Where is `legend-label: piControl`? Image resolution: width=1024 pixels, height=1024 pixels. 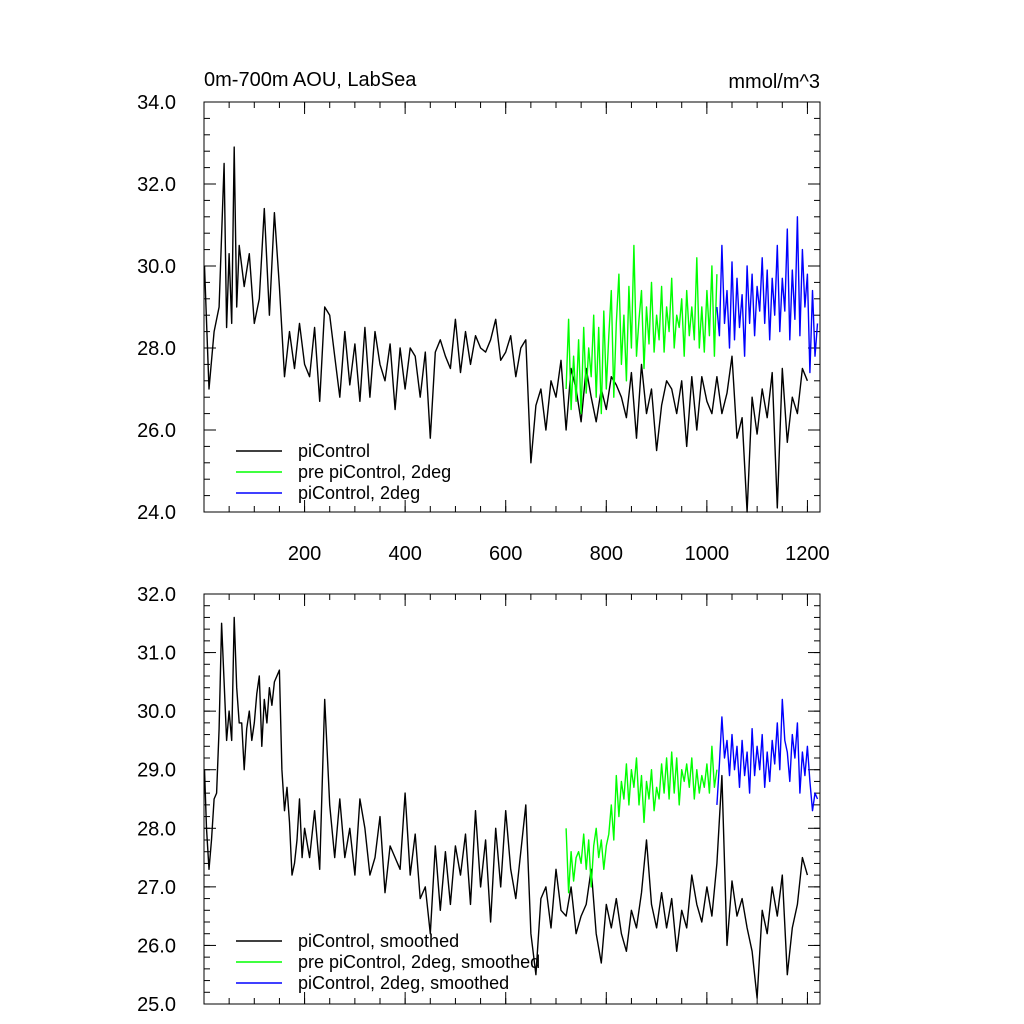 legend-label: piControl is located at coordinates (334, 451).